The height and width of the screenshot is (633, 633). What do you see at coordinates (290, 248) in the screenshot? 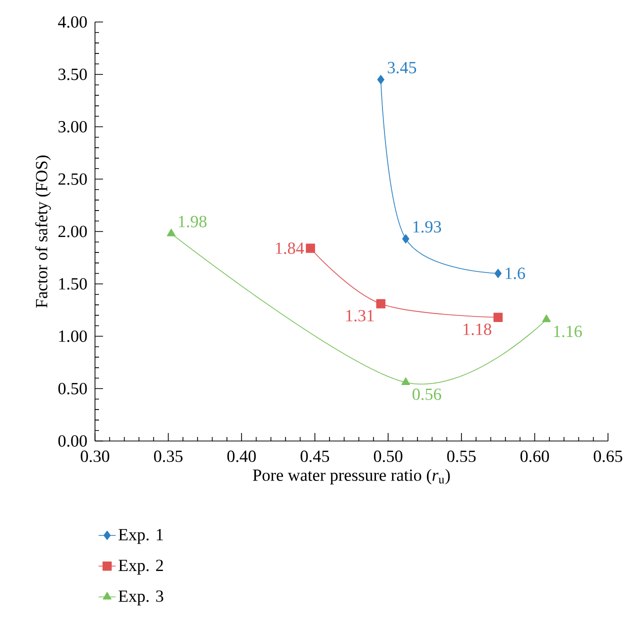
I see `data-label: 1.84` at bounding box center [290, 248].